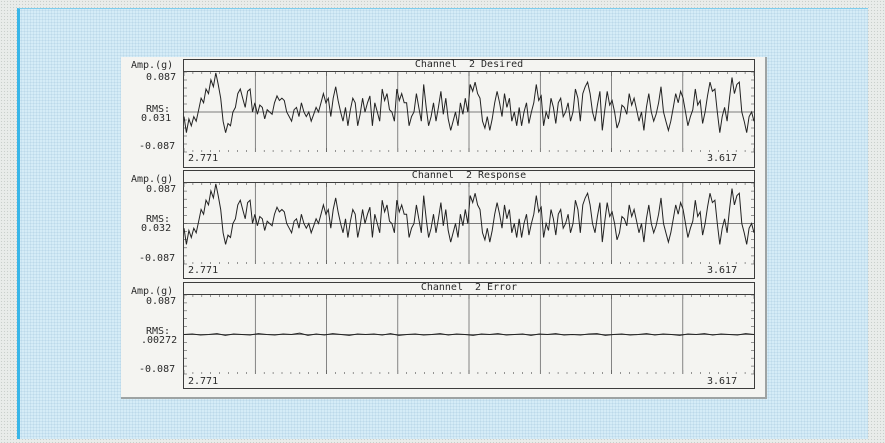 This screenshot has height=443, width=885. I want to click on rms-value: 0.032, so click(156, 228).